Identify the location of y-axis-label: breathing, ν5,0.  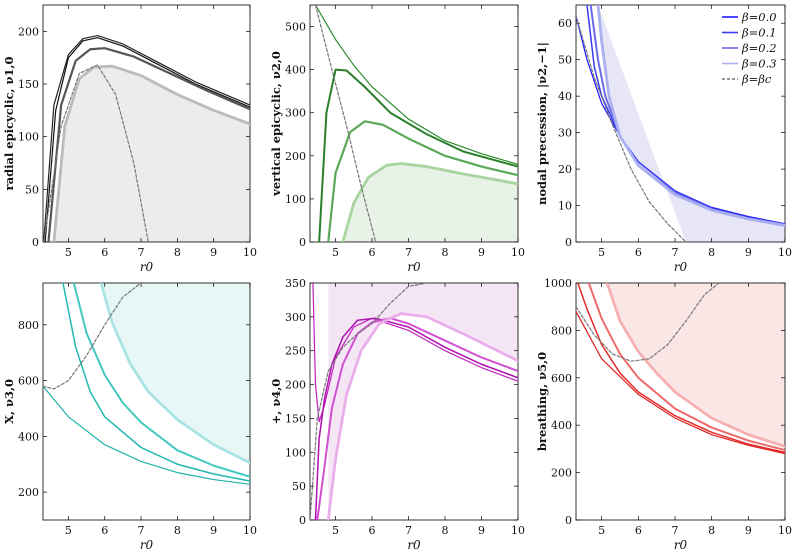
(542, 401).